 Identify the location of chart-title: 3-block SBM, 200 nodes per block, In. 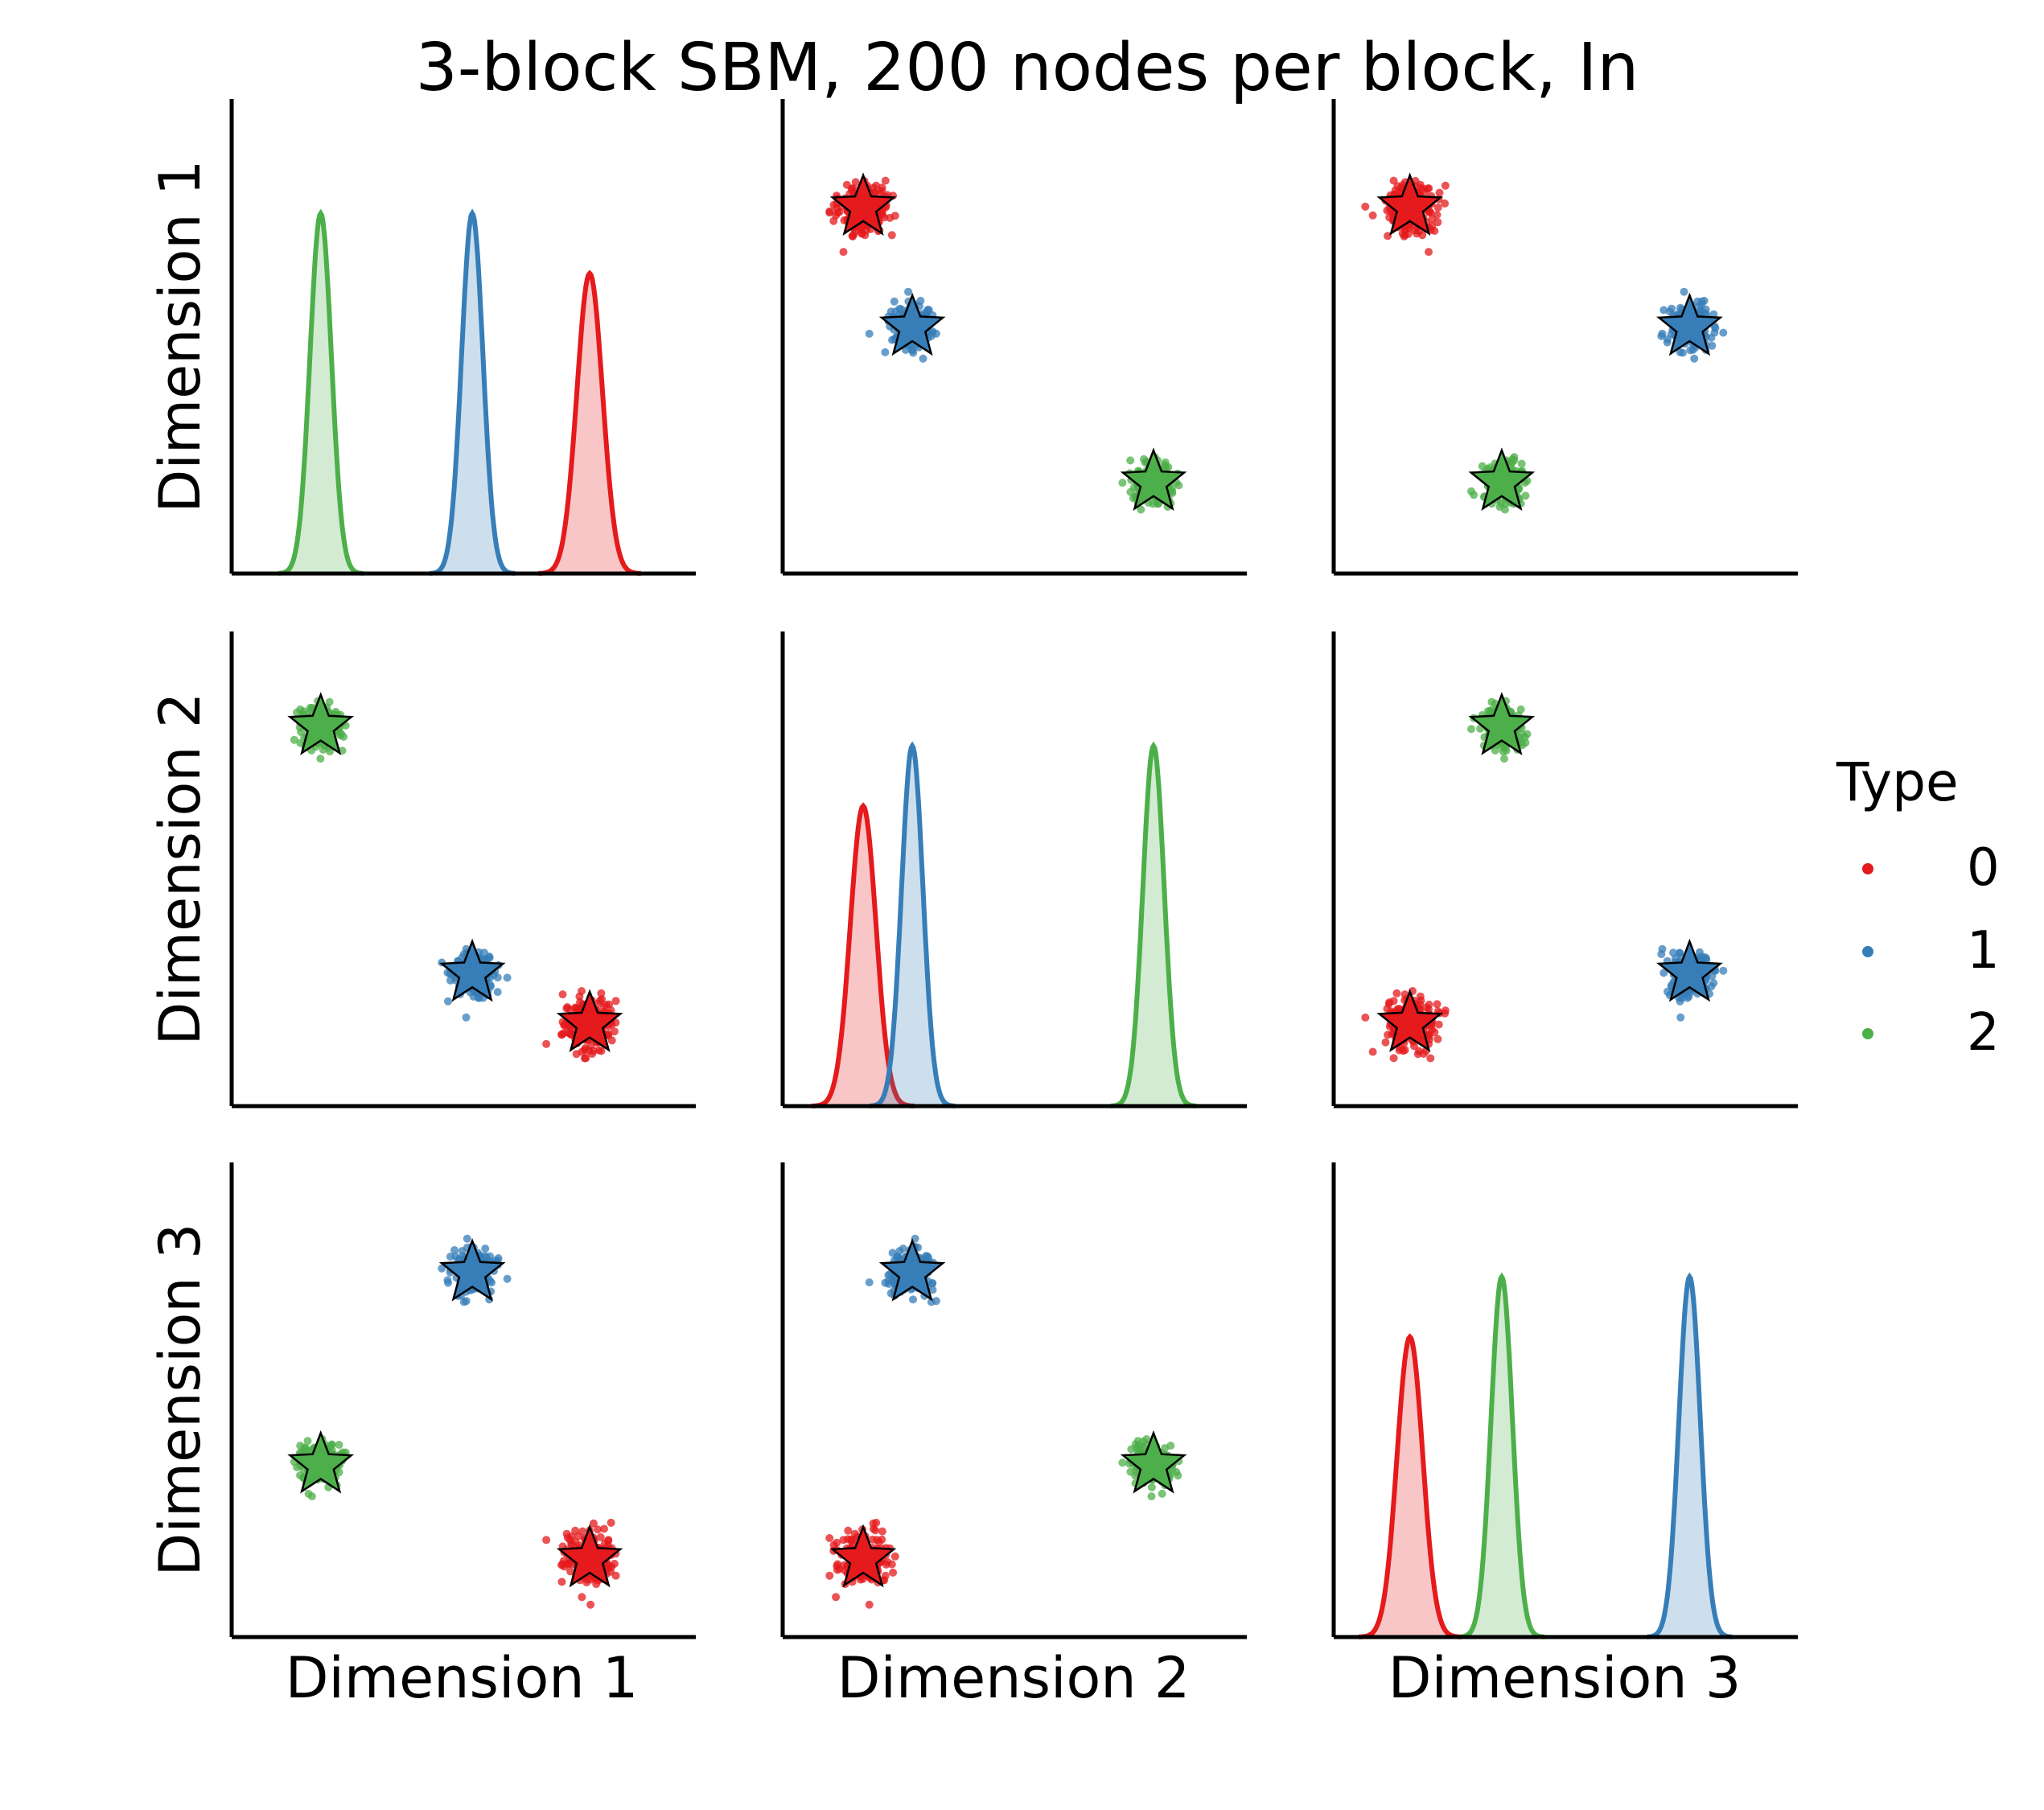
(1027, 68).